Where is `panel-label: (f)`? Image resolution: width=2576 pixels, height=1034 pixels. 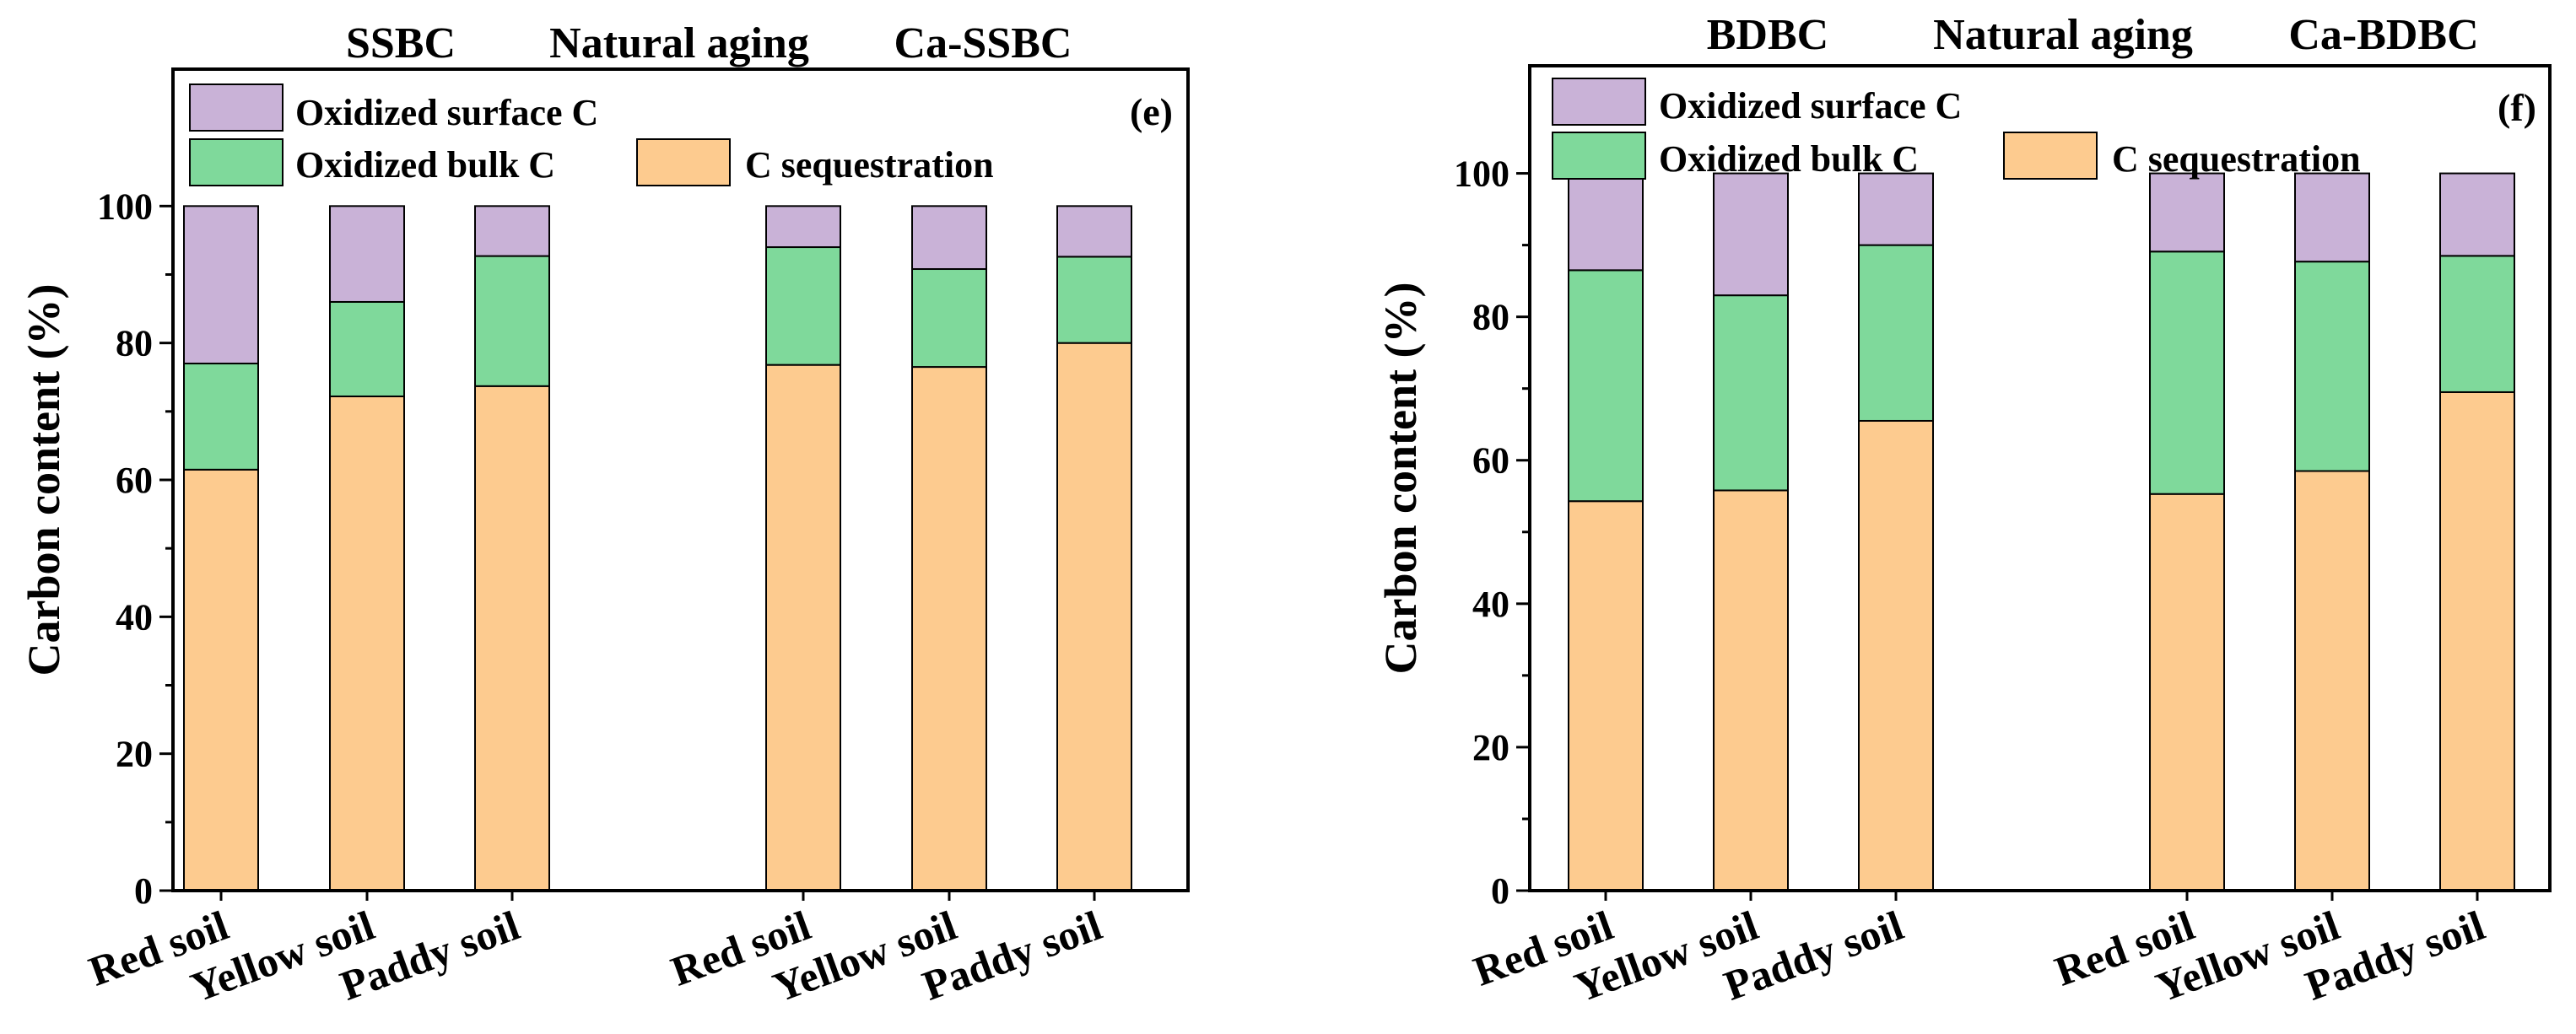 panel-label: (f) is located at coordinates (2517, 107).